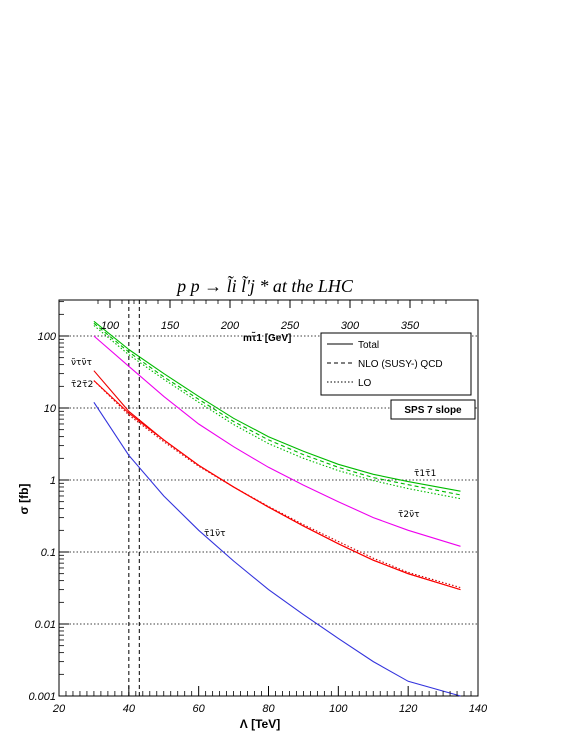  What do you see at coordinates (215, 534) in the screenshot?
I see `curve-label: τ̃1ν̃τ` at bounding box center [215, 534].